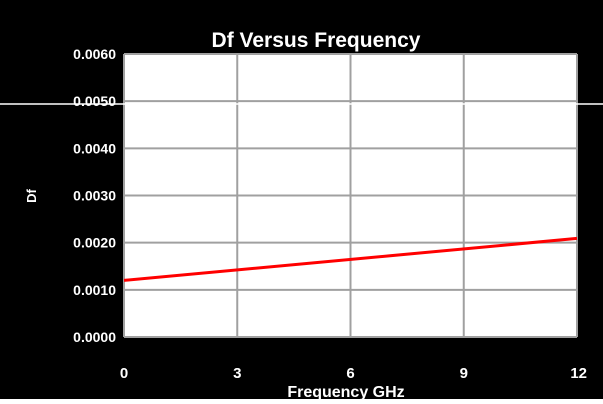 This screenshot has height=404, width=603. Describe the element at coordinates (464, 373) in the screenshot. I see `x-tick-label: 9` at that location.